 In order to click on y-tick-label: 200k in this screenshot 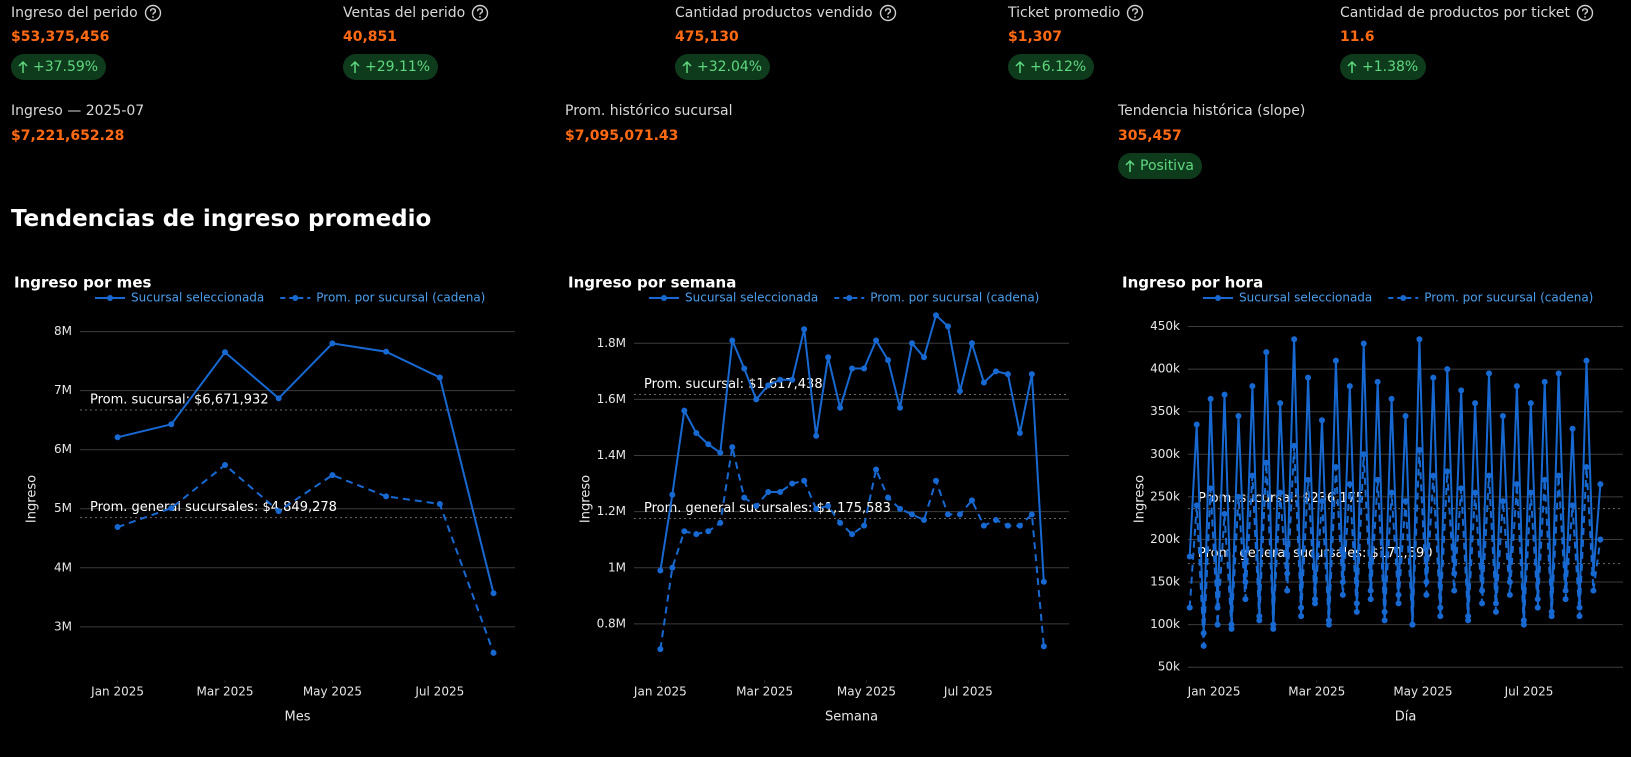, I will do `click(1165, 539)`.